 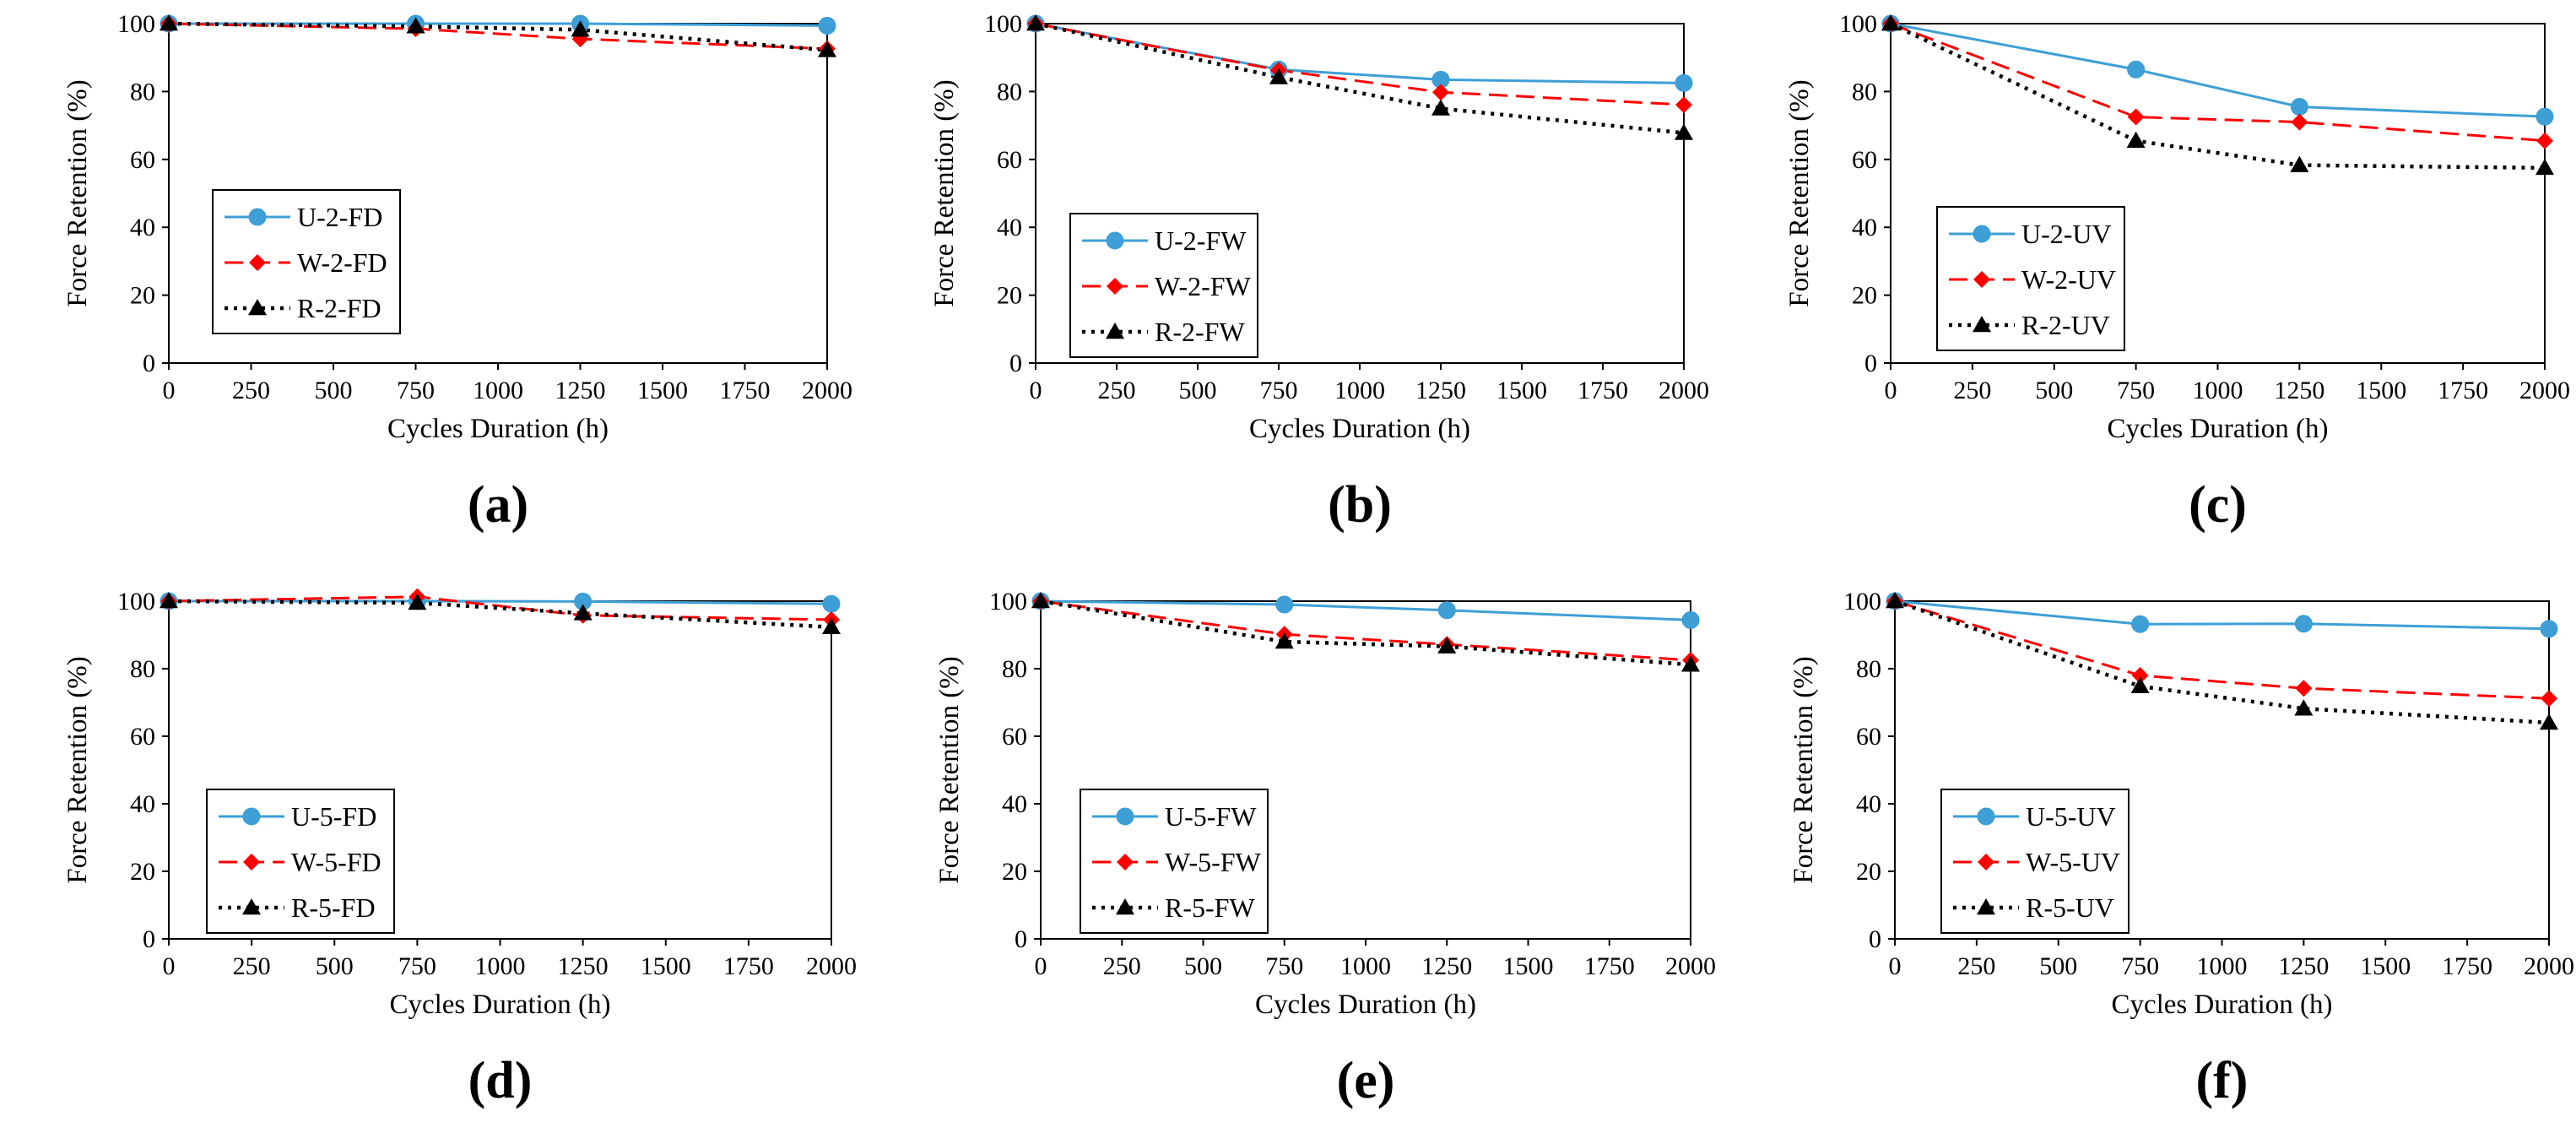 What do you see at coordinates (1203, 286) in the screenshot?
I see `legend-label: W-2-FW` at bounding box center [1203, 286].